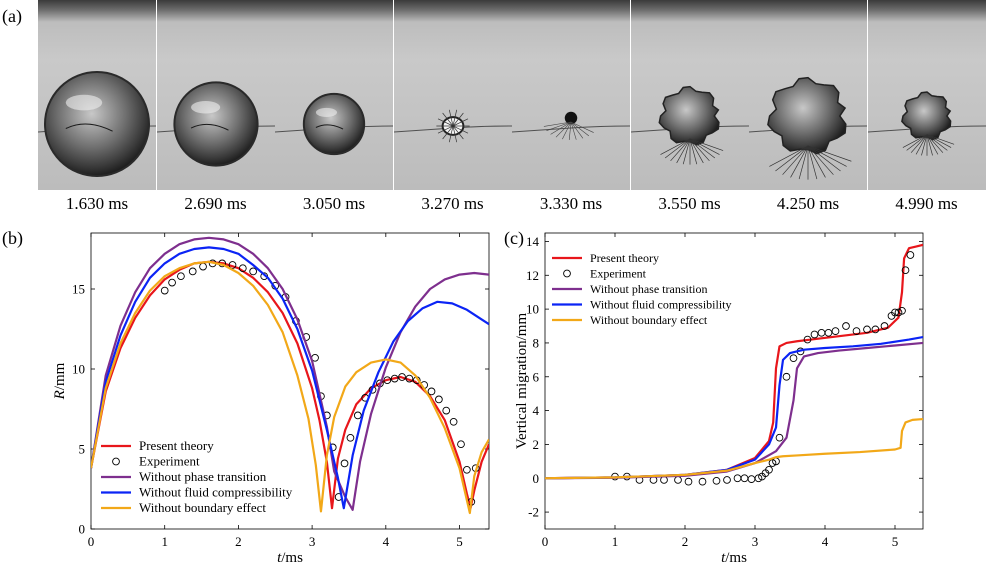  I want to click on x-tick-label: 5, so click(895, 541).